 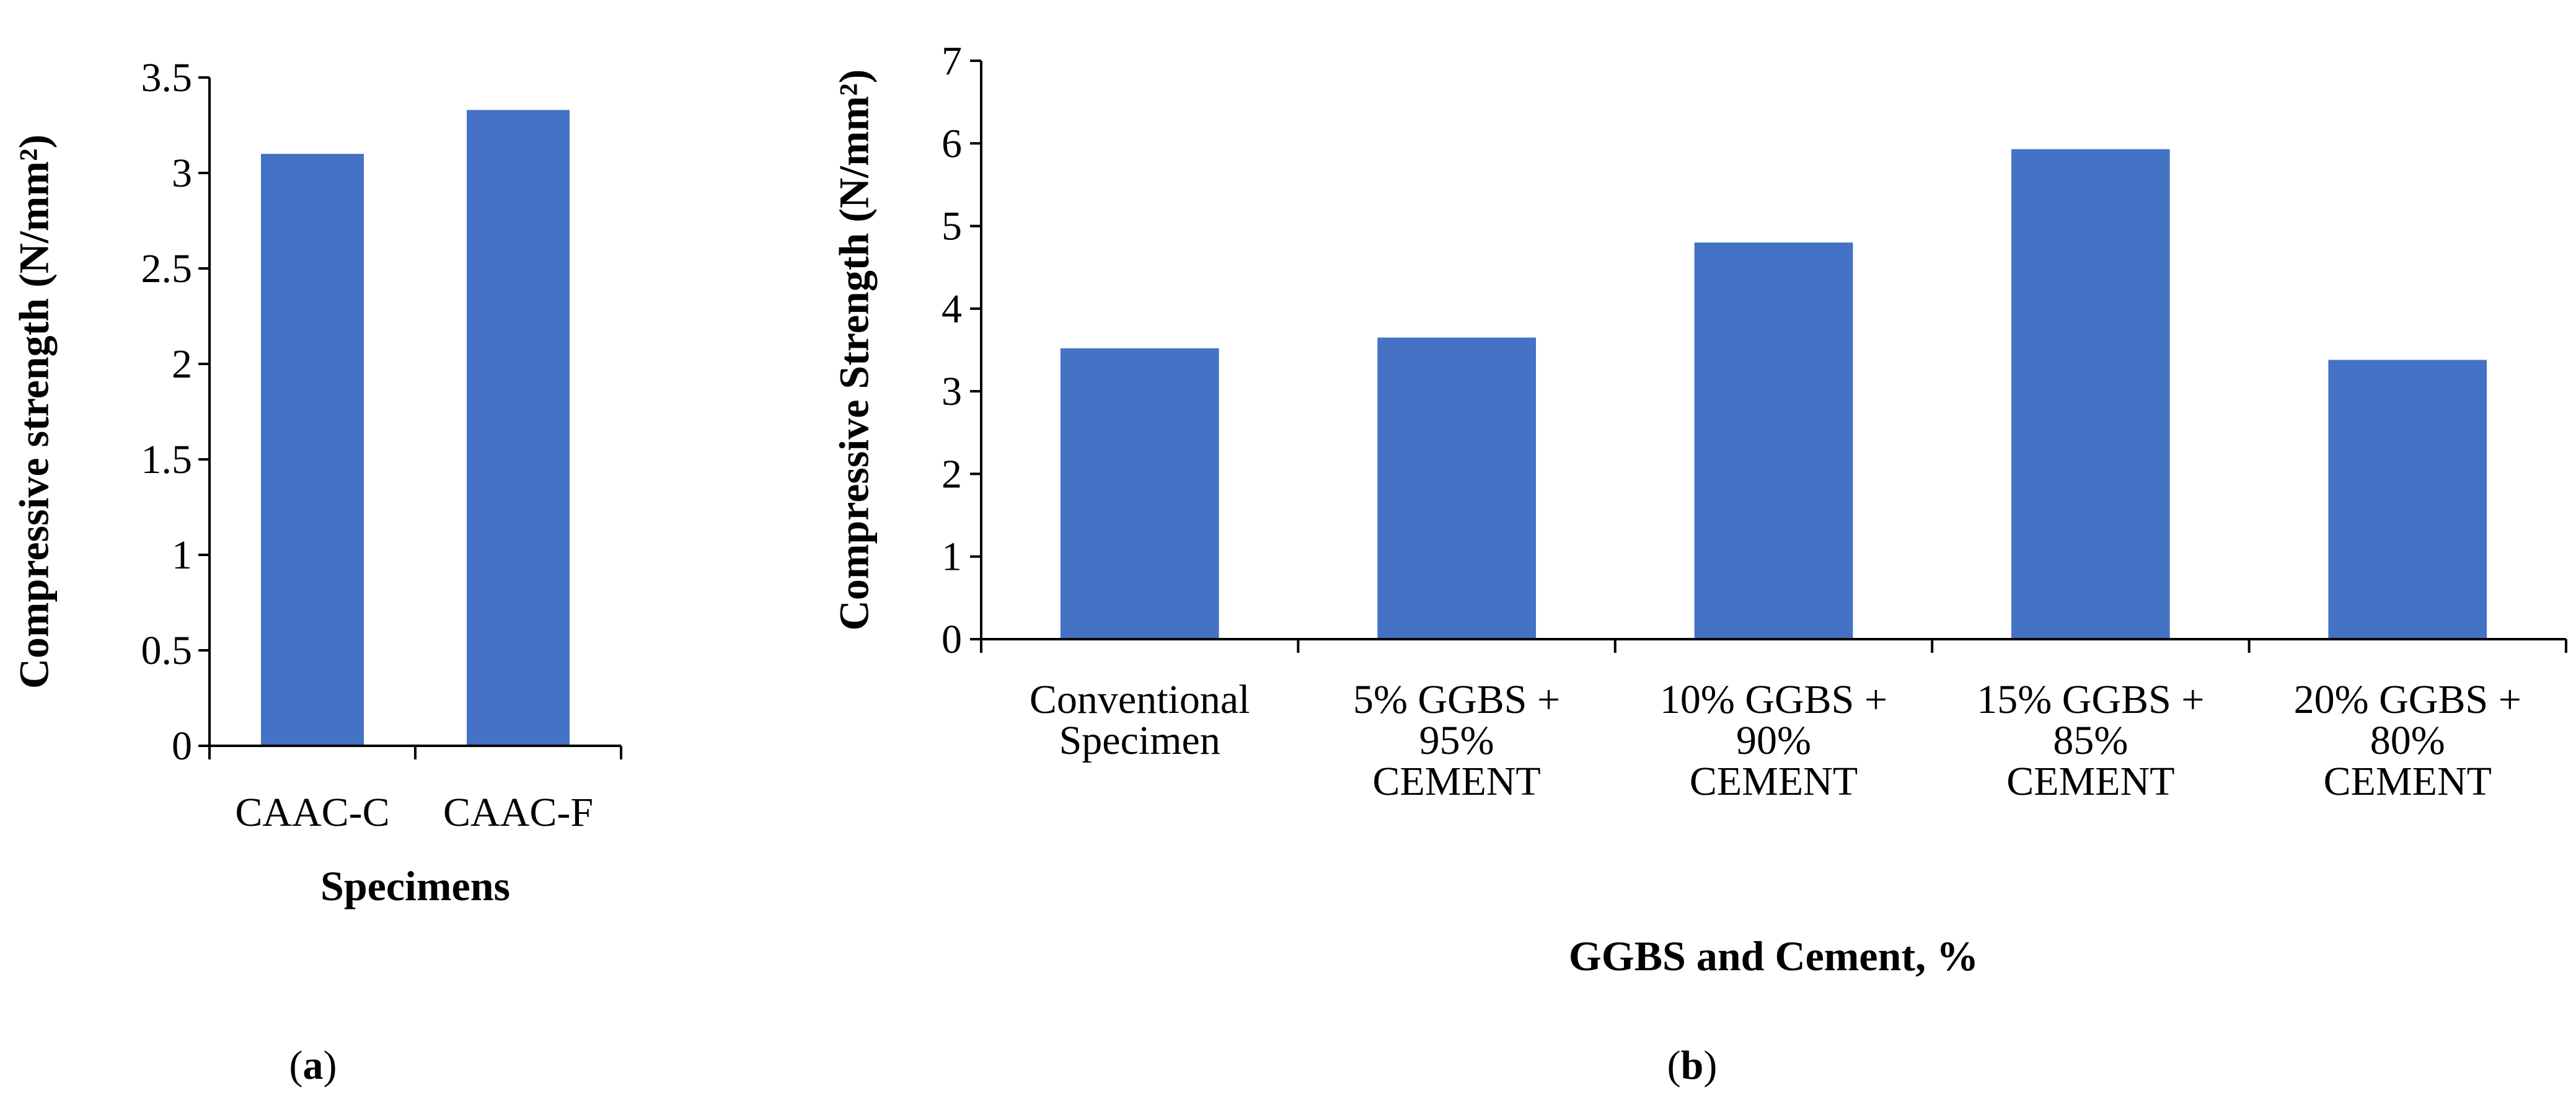 What do you see at coordinates (167, 459) in the screenshot?
I see `chart-a-y-tick-label: 1.5` at bounding box center [167, 459].